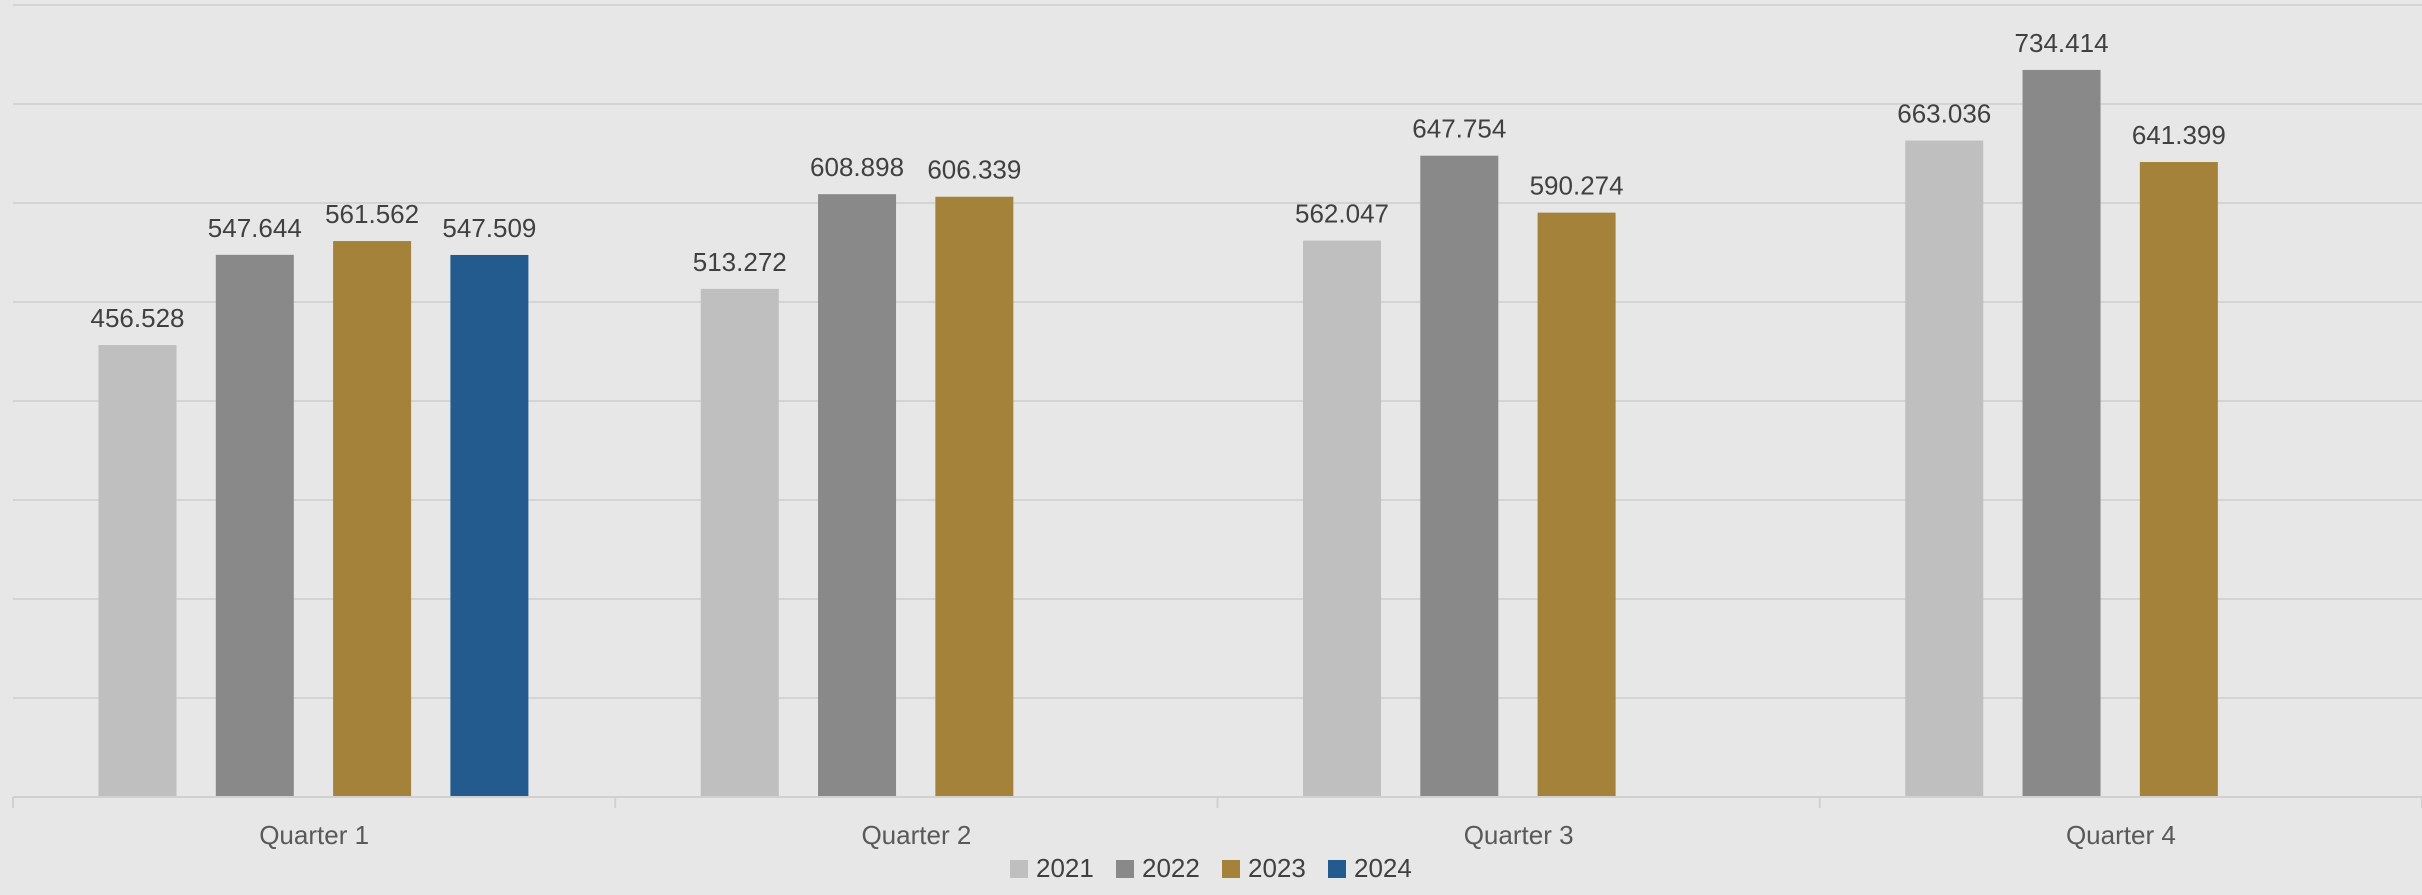 The height and width of the screenshot is (895, 2422). I want to click on legend-swatch-2021, so click(1019, 869).